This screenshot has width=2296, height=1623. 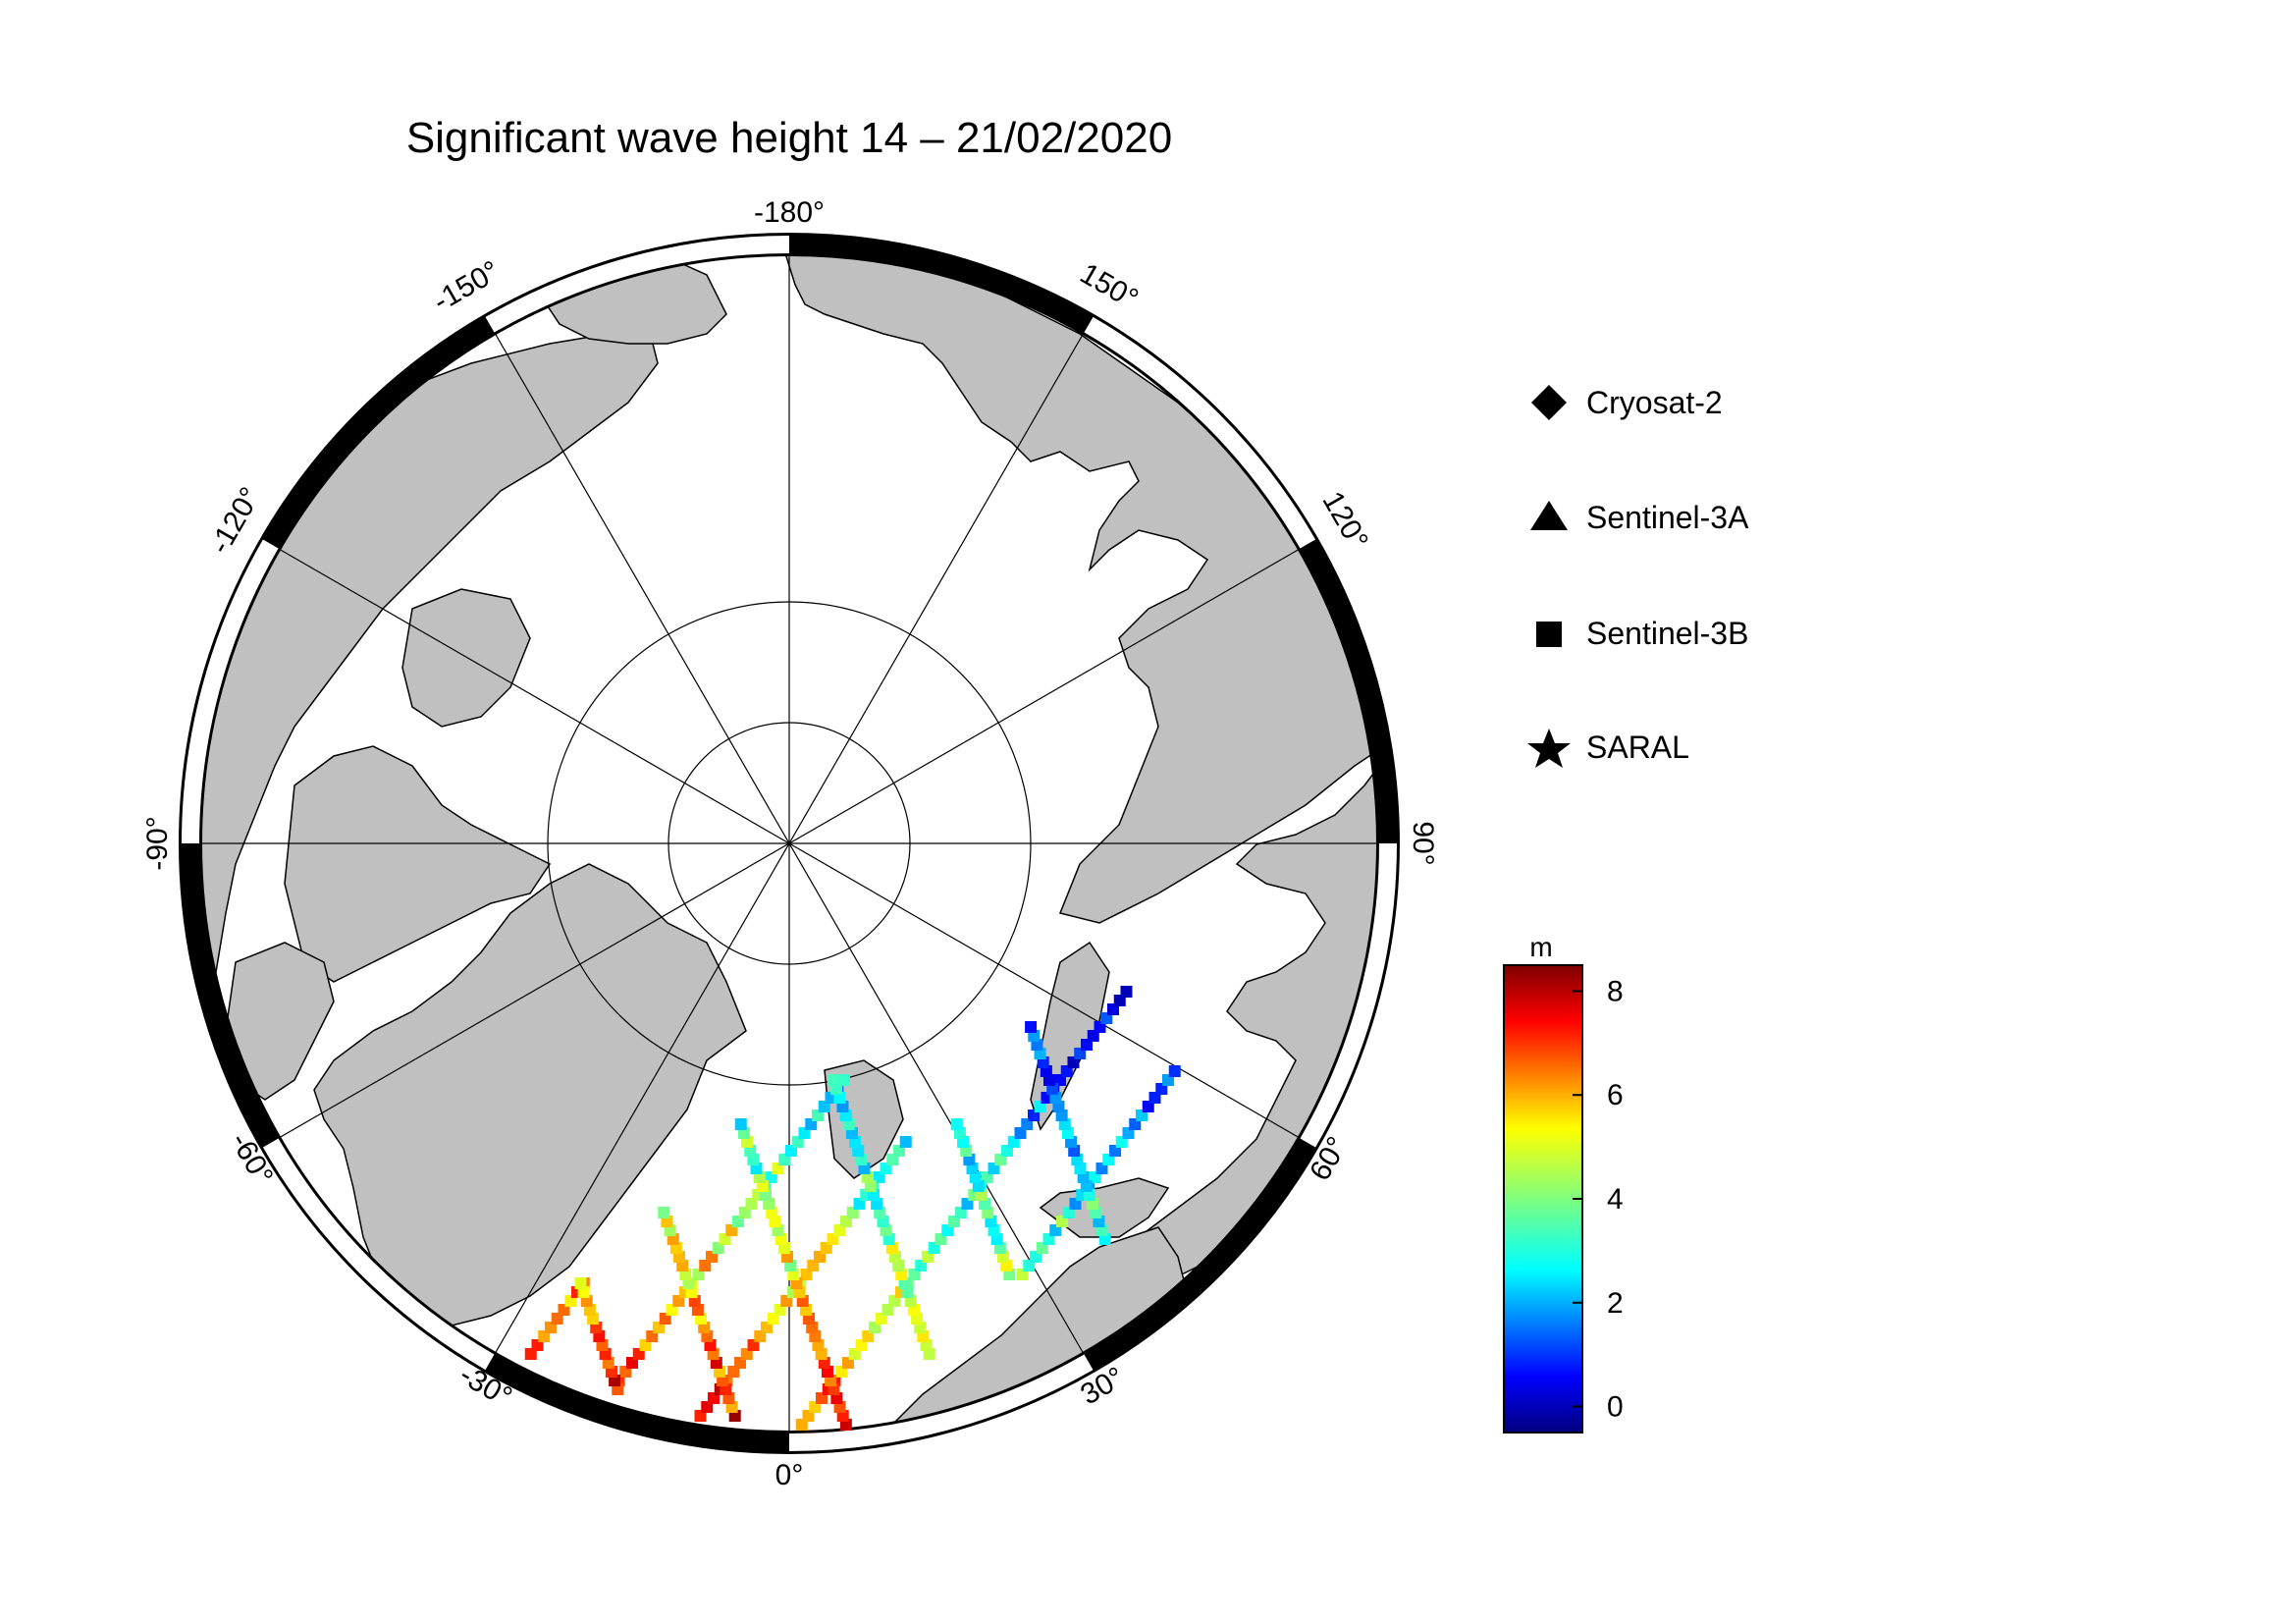 What do you see at coordinates (1549, 403) in the screenshot?
I see `diamond-icon` at bounding box center [1549, 403].